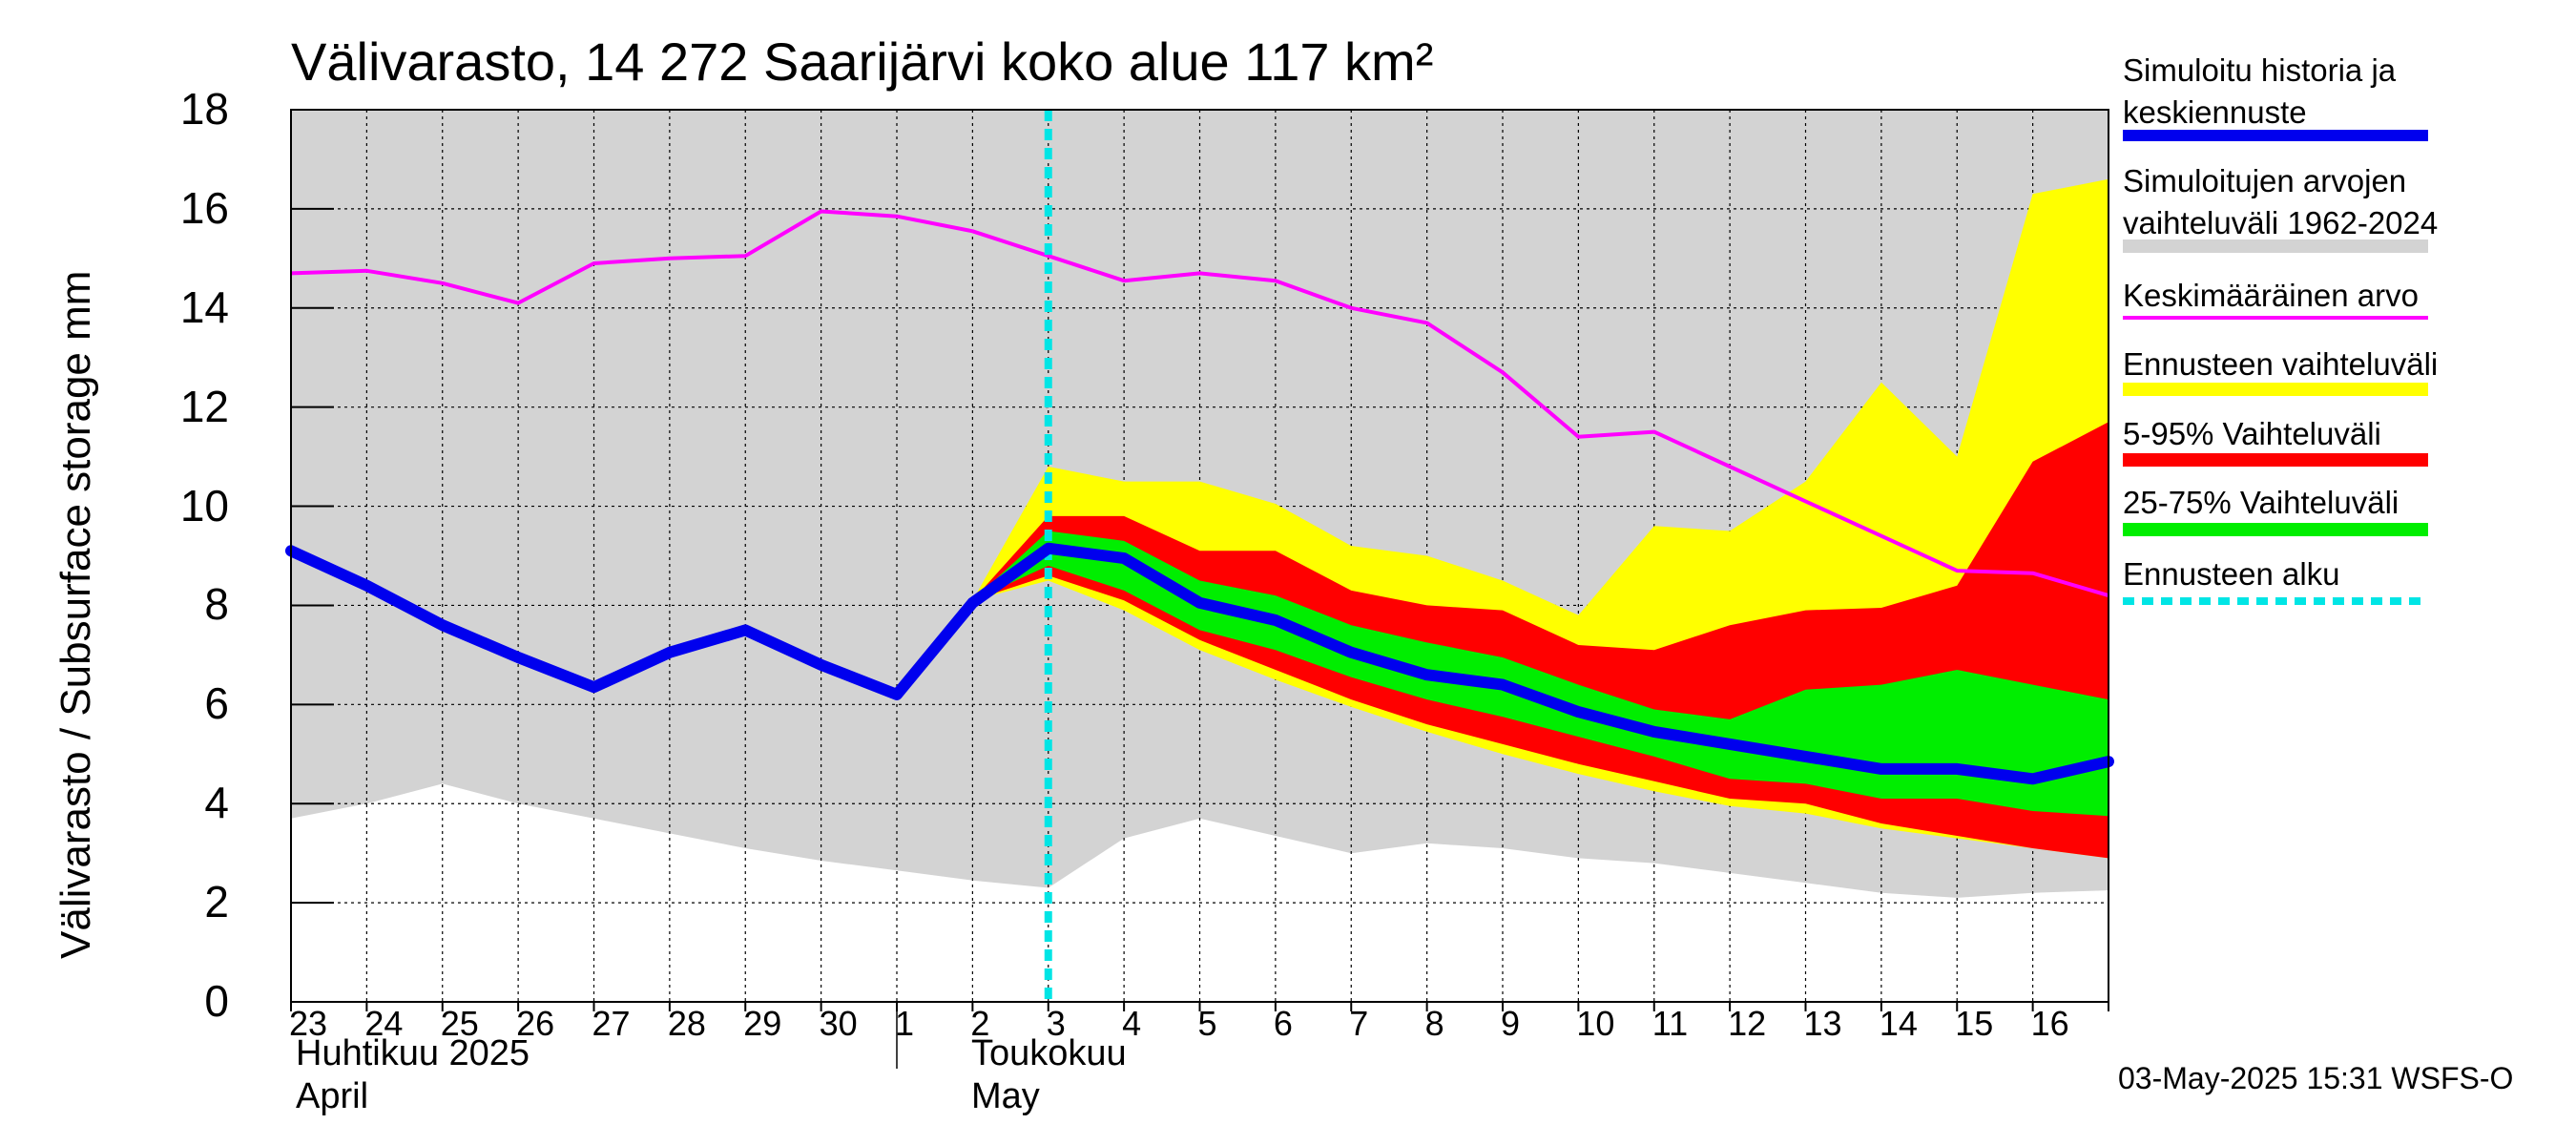 This screenshot has height=1145, width=2576. Describe the element at coordinates (308, 1023) in the screenshot. I see `x-tick-label: 23` at that location.